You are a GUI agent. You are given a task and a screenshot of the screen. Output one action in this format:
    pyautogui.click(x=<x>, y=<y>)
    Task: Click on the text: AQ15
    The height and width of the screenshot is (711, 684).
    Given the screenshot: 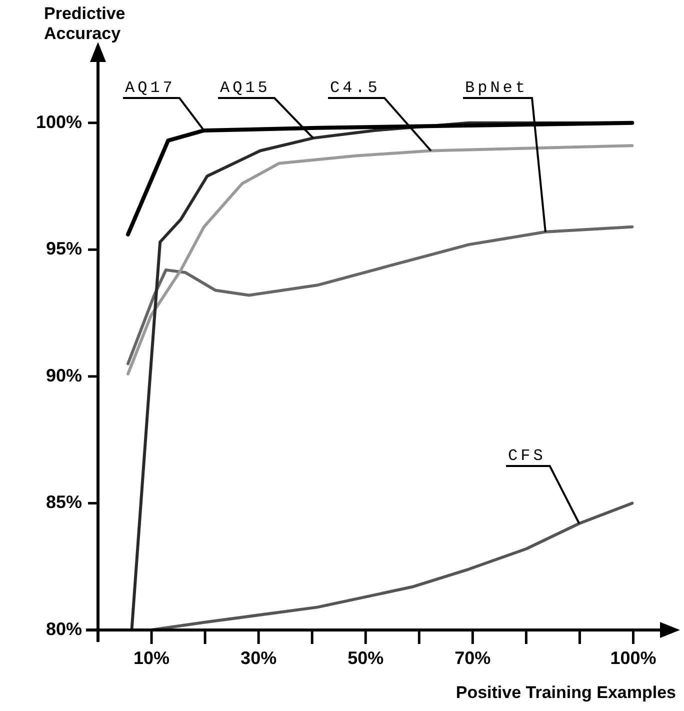 What is the action you would take?
    pyautogui.click(x=245, y=88)
    